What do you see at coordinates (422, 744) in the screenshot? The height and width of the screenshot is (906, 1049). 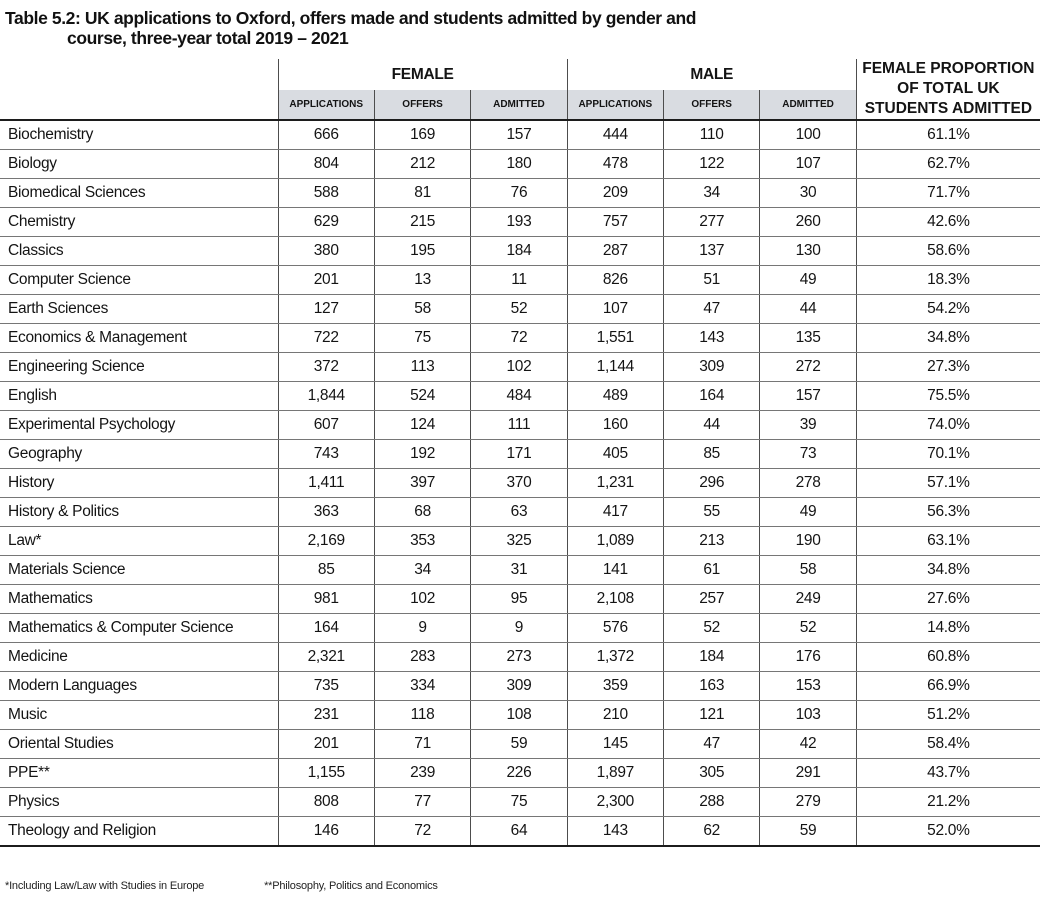 I see `count-value: 71` at bounding box center [422, 744].